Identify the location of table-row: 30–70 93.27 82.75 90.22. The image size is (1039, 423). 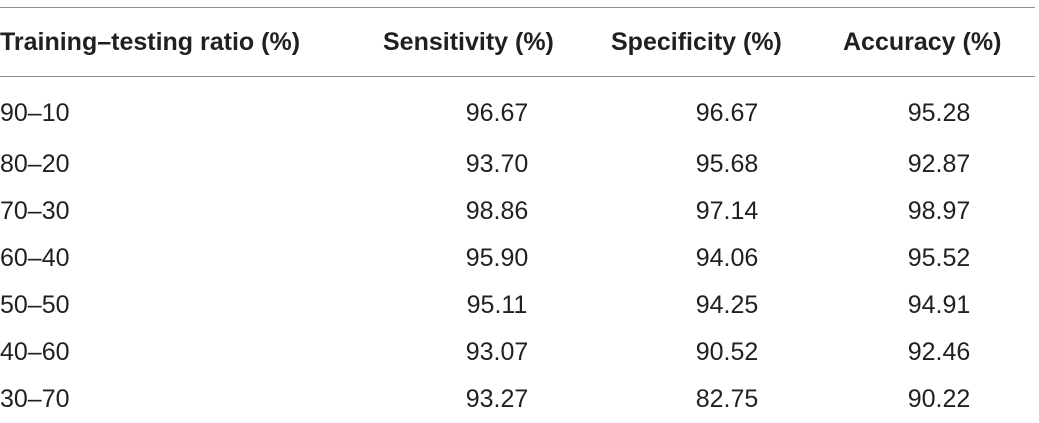
(517, 399).